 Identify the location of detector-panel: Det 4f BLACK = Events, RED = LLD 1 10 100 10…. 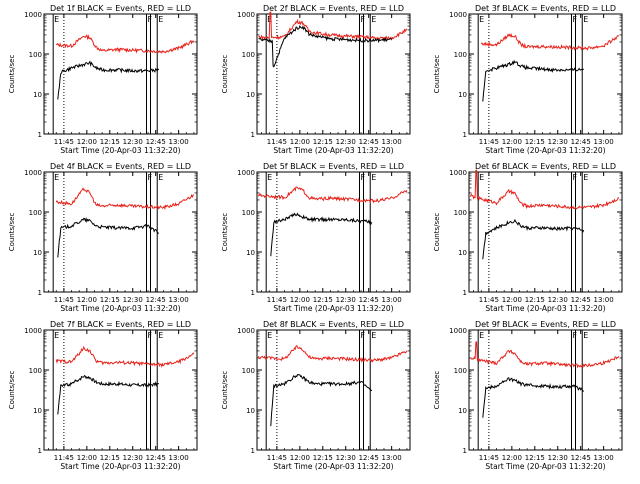
(103, 237).